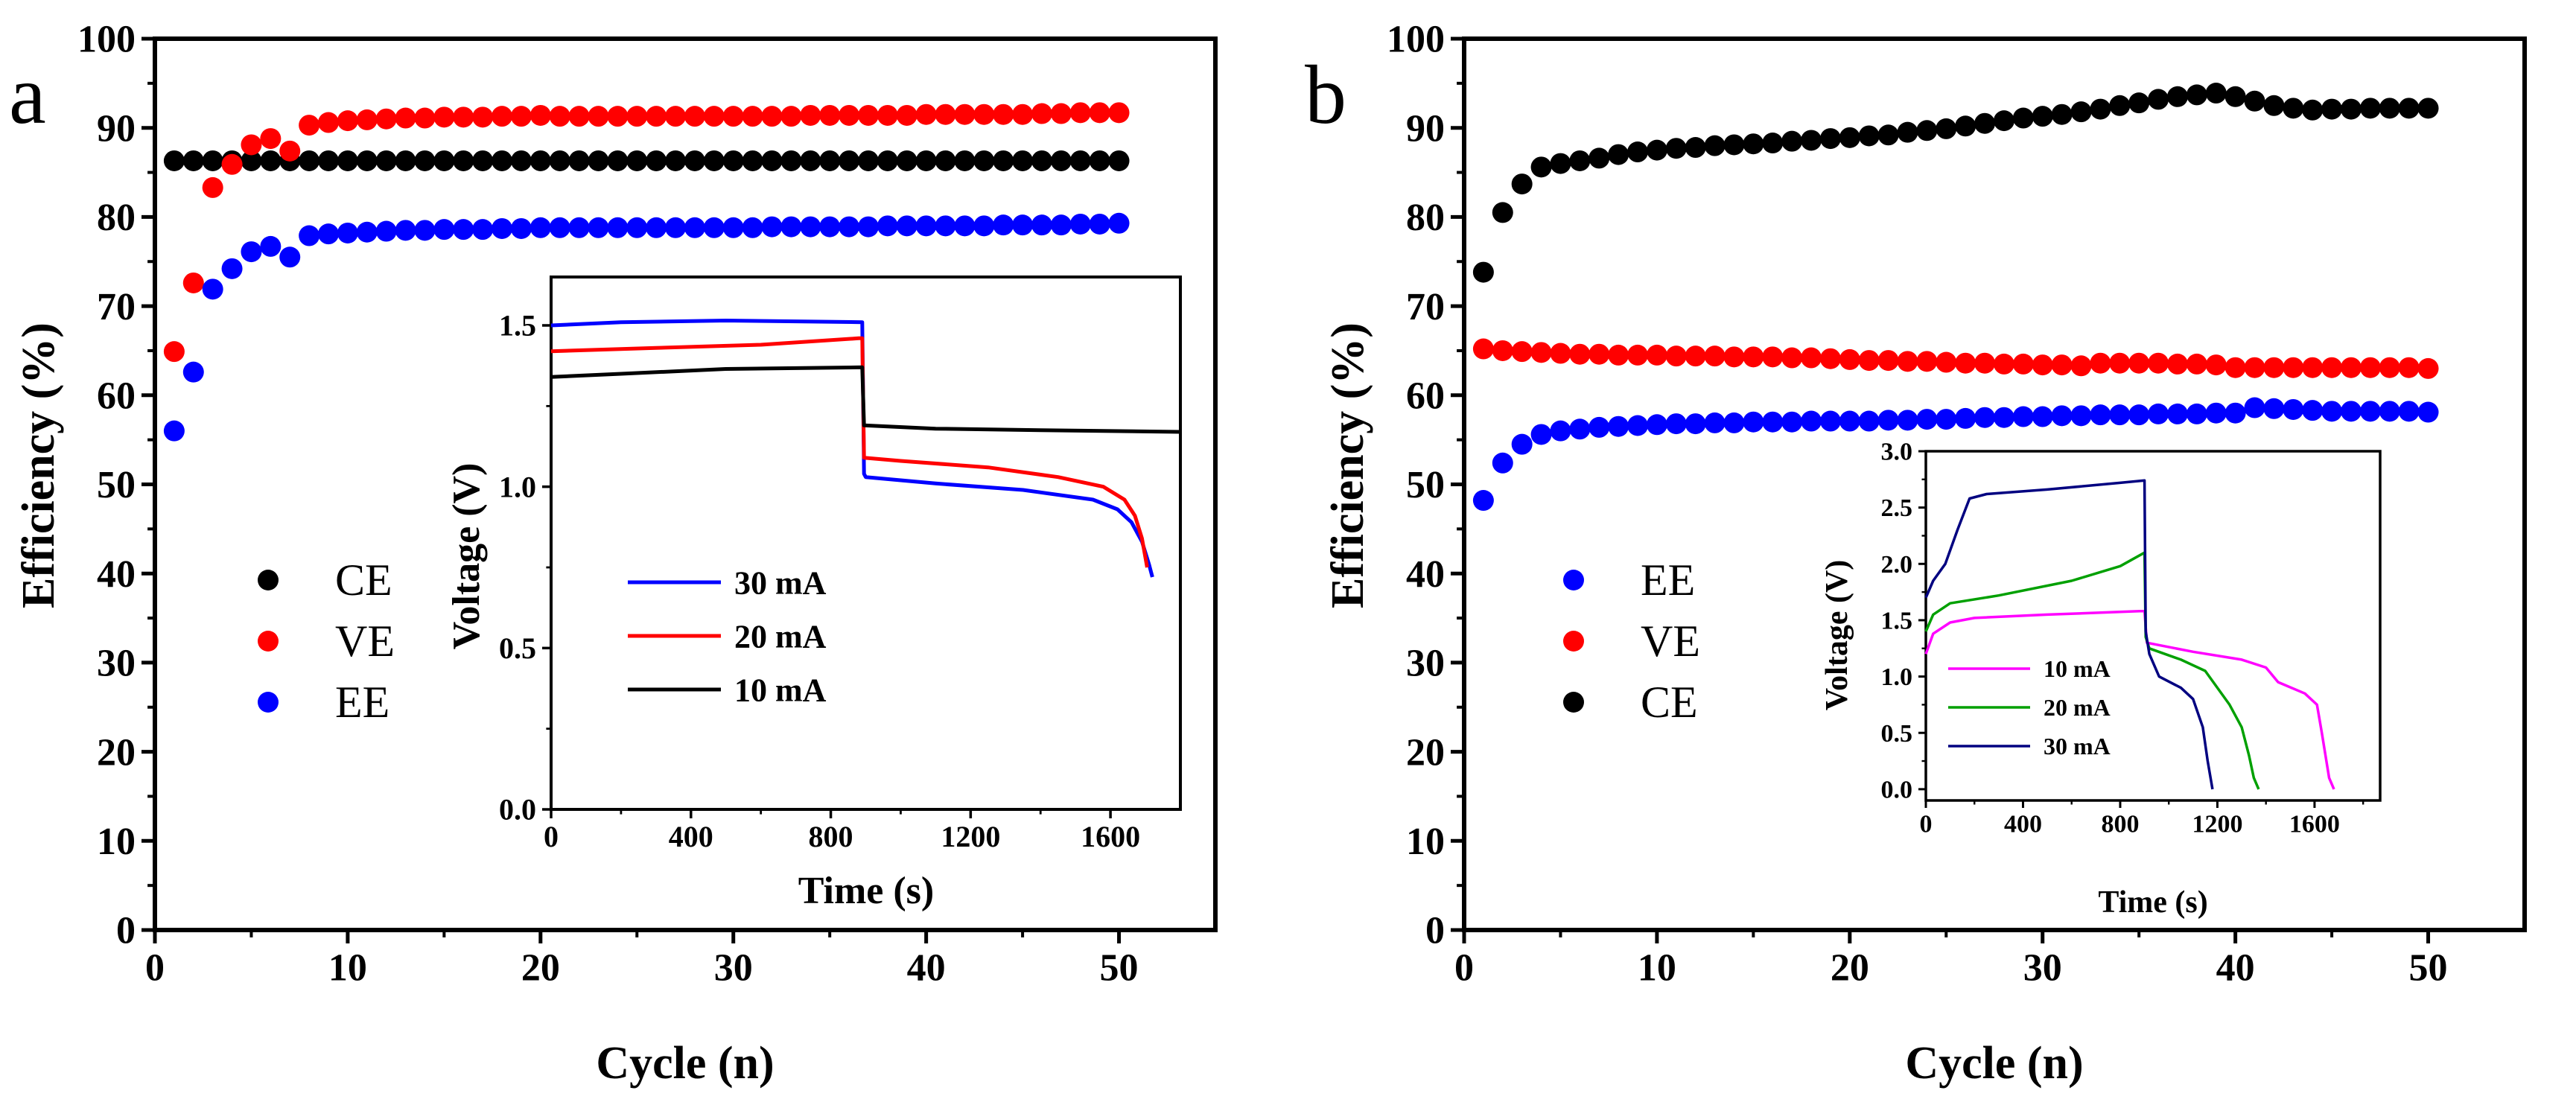 This screenshot has width=2576, height=1105. Describe the element at coordinates (1897, 452) in the screenshot. I see `inset-b-ytick-label: 3.0` at that location.